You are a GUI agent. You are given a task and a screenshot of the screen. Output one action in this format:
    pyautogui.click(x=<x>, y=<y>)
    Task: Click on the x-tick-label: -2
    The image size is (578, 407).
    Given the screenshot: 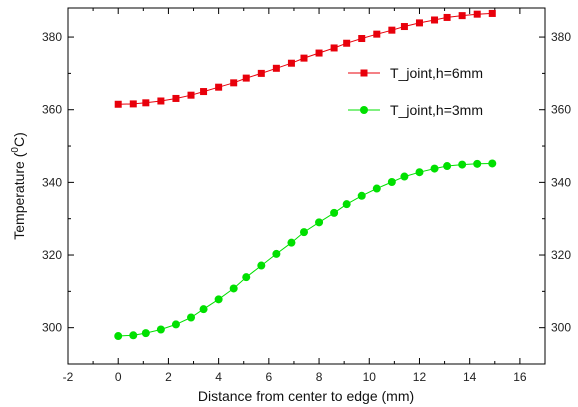 What is the action you would take?
    pyautogui.click(x=68, y=377)
    